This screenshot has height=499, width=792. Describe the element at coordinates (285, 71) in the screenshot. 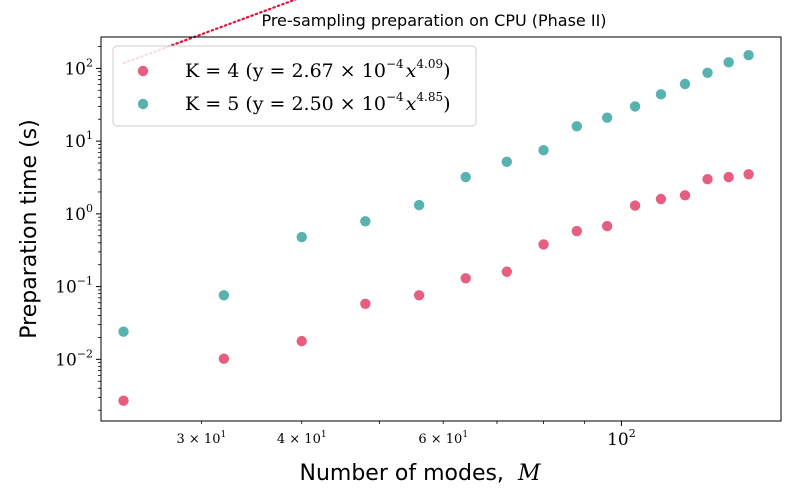

I see `legend-label-main: K = 4 (y = 2.67 × 10` at that location.